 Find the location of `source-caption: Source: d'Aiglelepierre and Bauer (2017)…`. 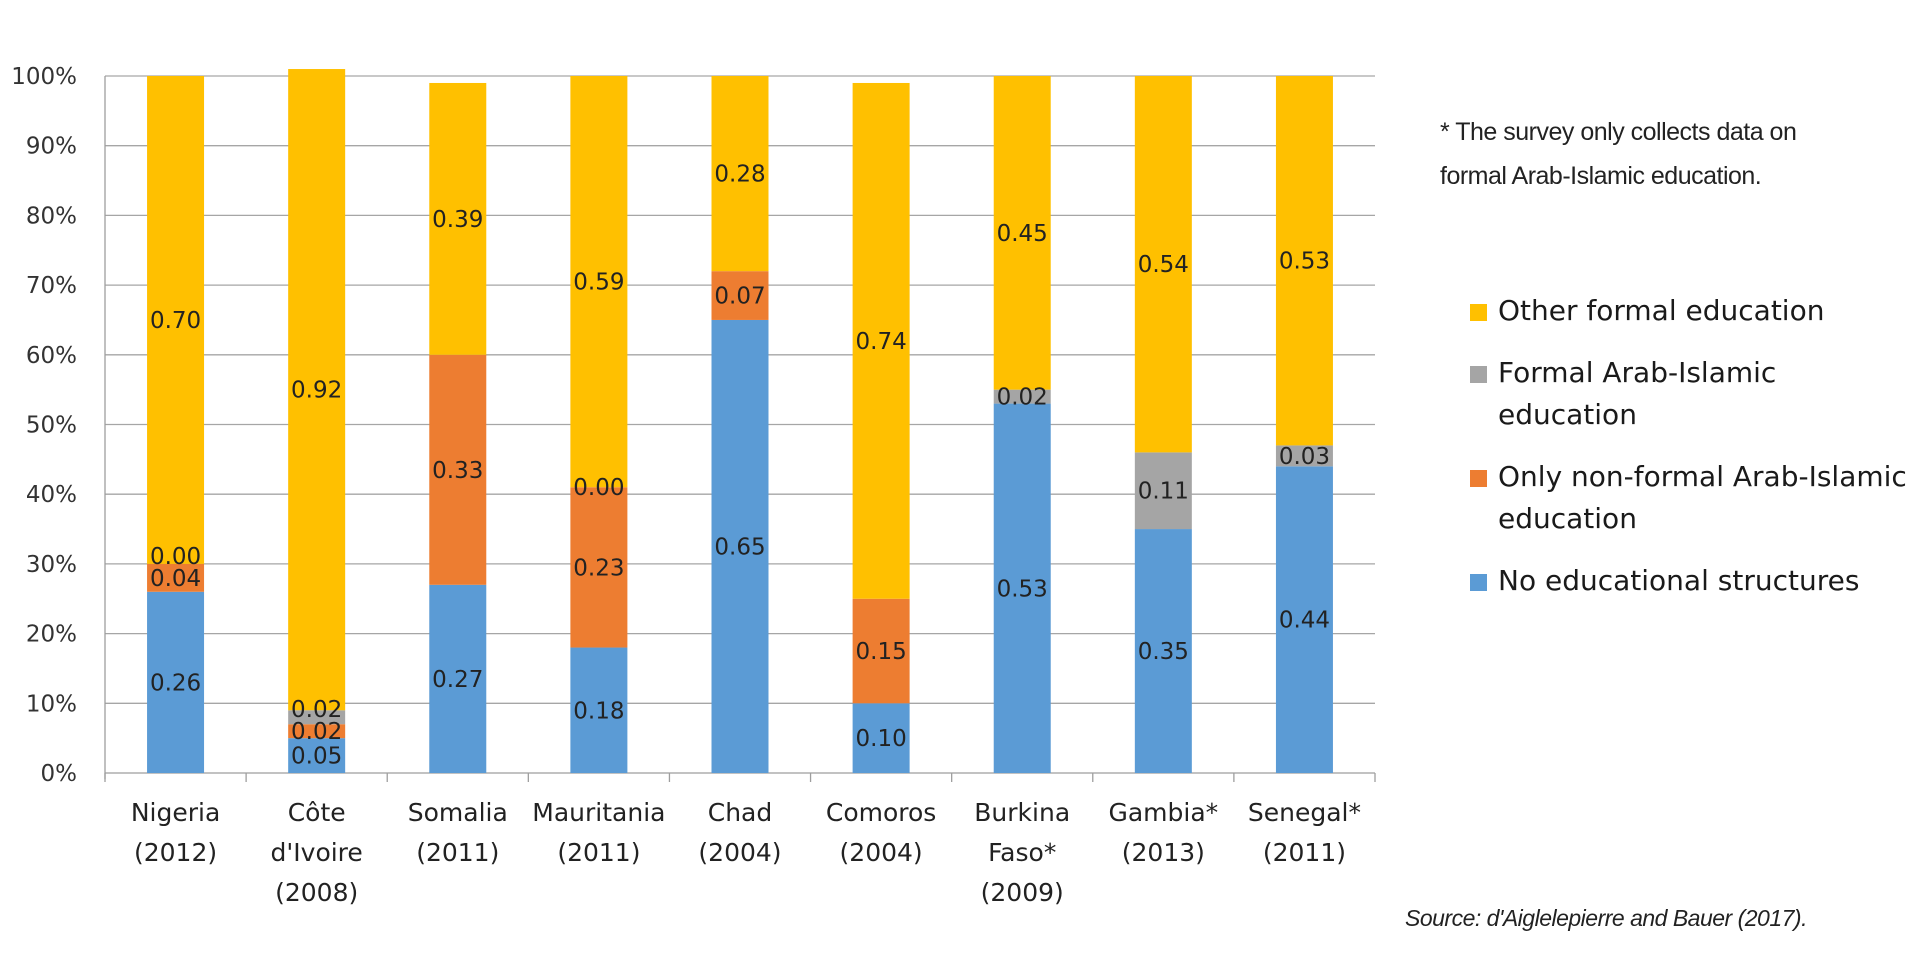

source-caption: Source: d'Aiglelepierre and Bauer (2017)… is located at coordinates (1606, 918).